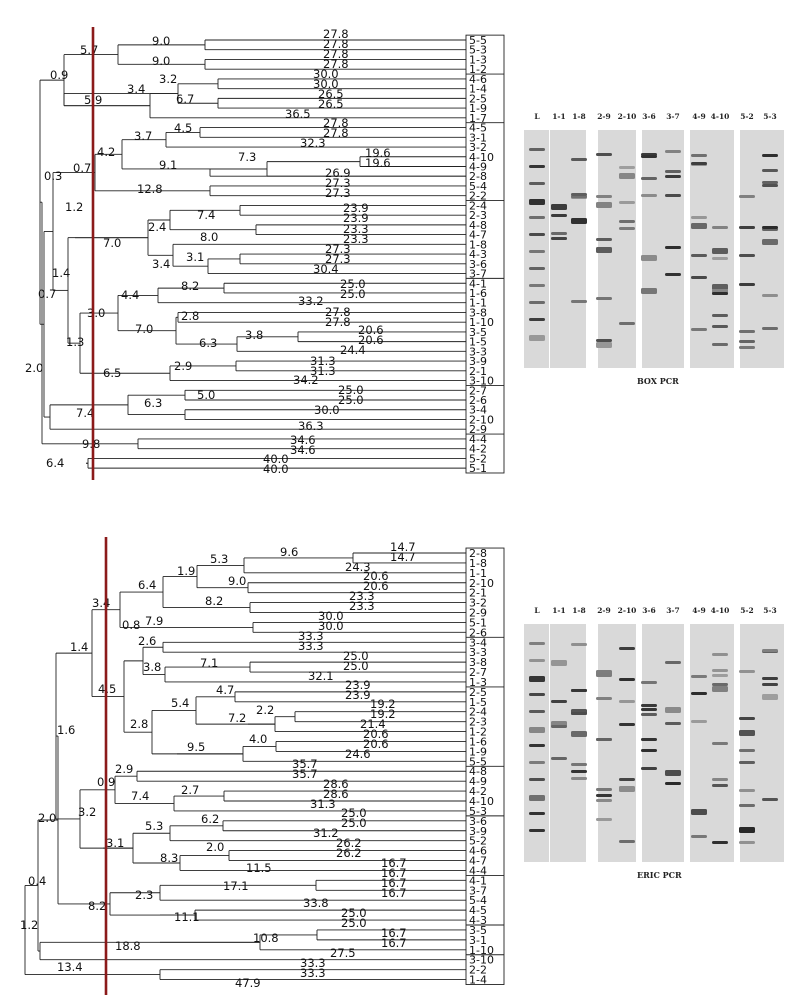 The height and width of the screenshot is (1003, 810). What do you see at coordinates (353, 350) in the screenshot?
I see `box-tip-distance: 24.4` at bounding box center [353, 350].